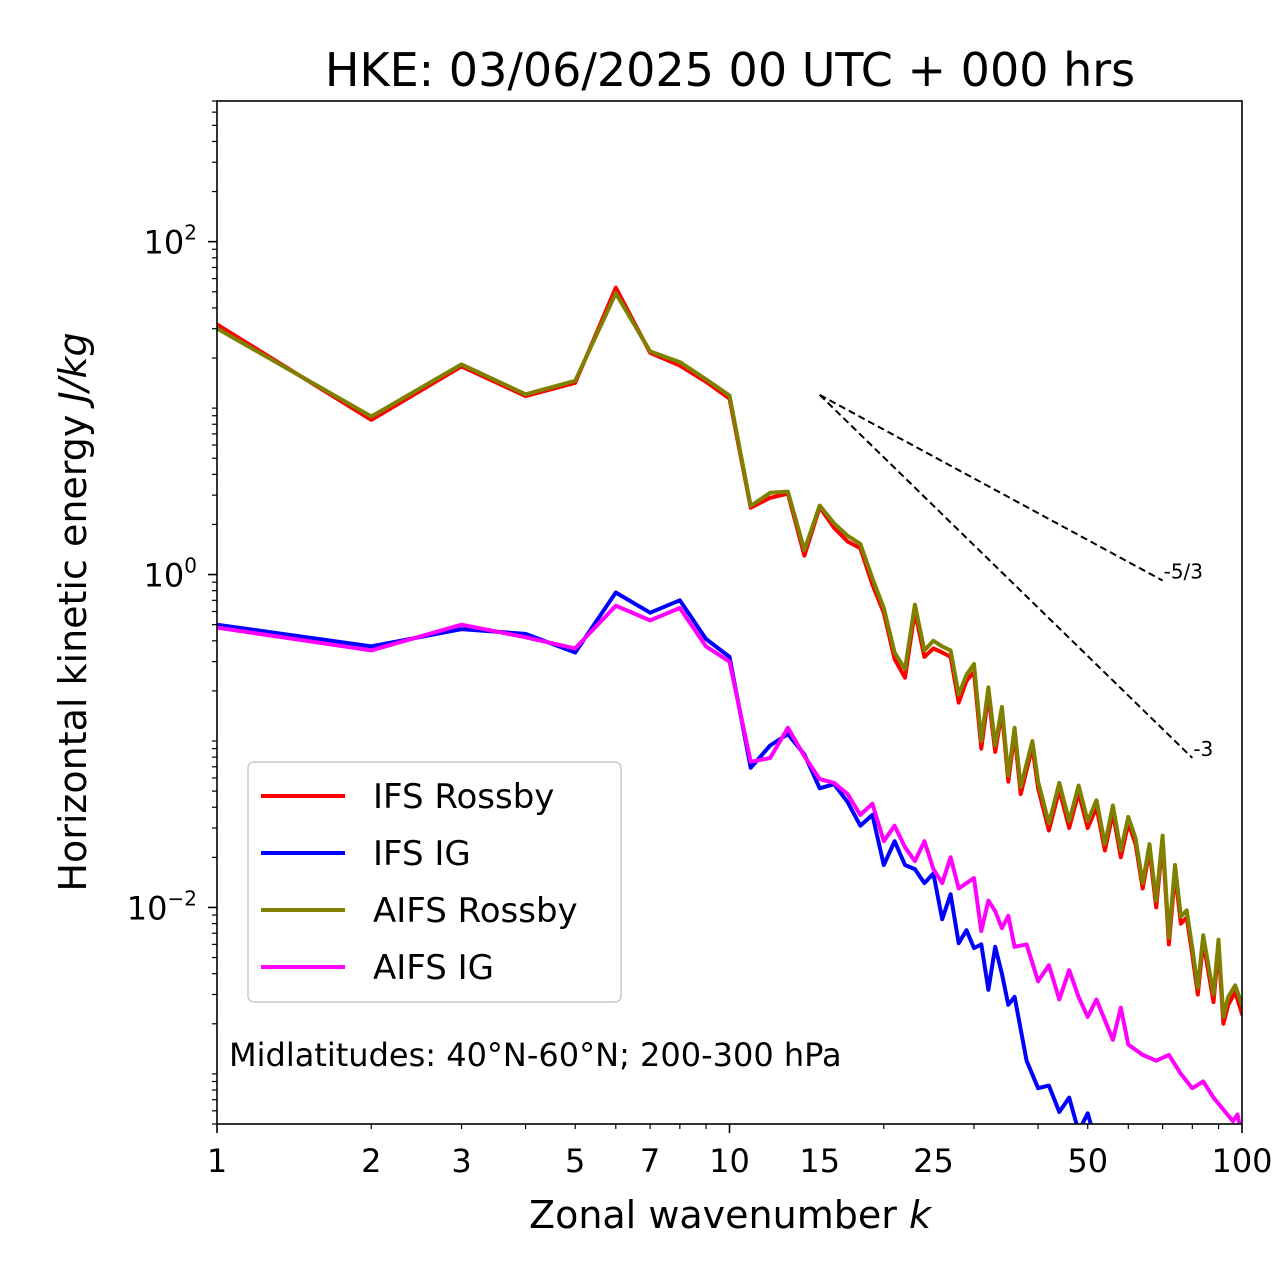  I want to click on x-tick-labels: 1 2 3 5 7 10 15 25 50 100, so click(740, 1161).